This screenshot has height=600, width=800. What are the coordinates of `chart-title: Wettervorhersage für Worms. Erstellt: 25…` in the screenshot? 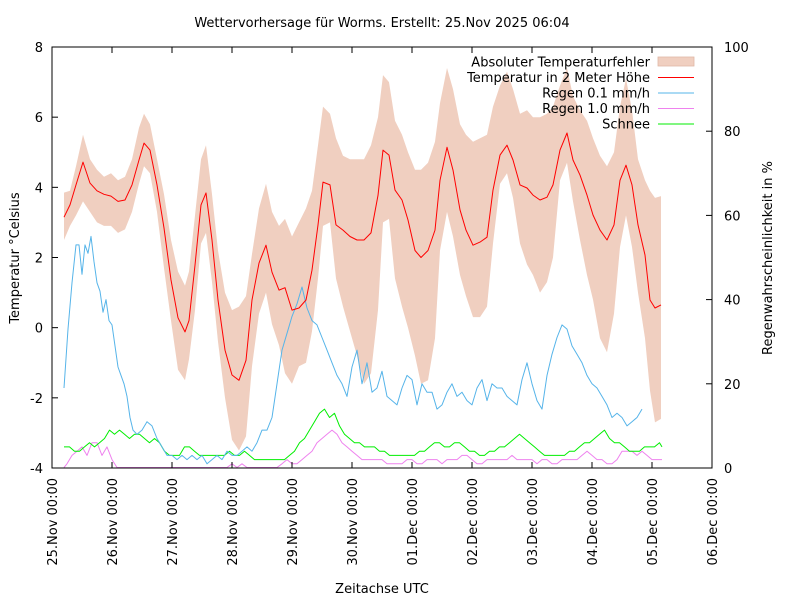 It's located at (381, 23).